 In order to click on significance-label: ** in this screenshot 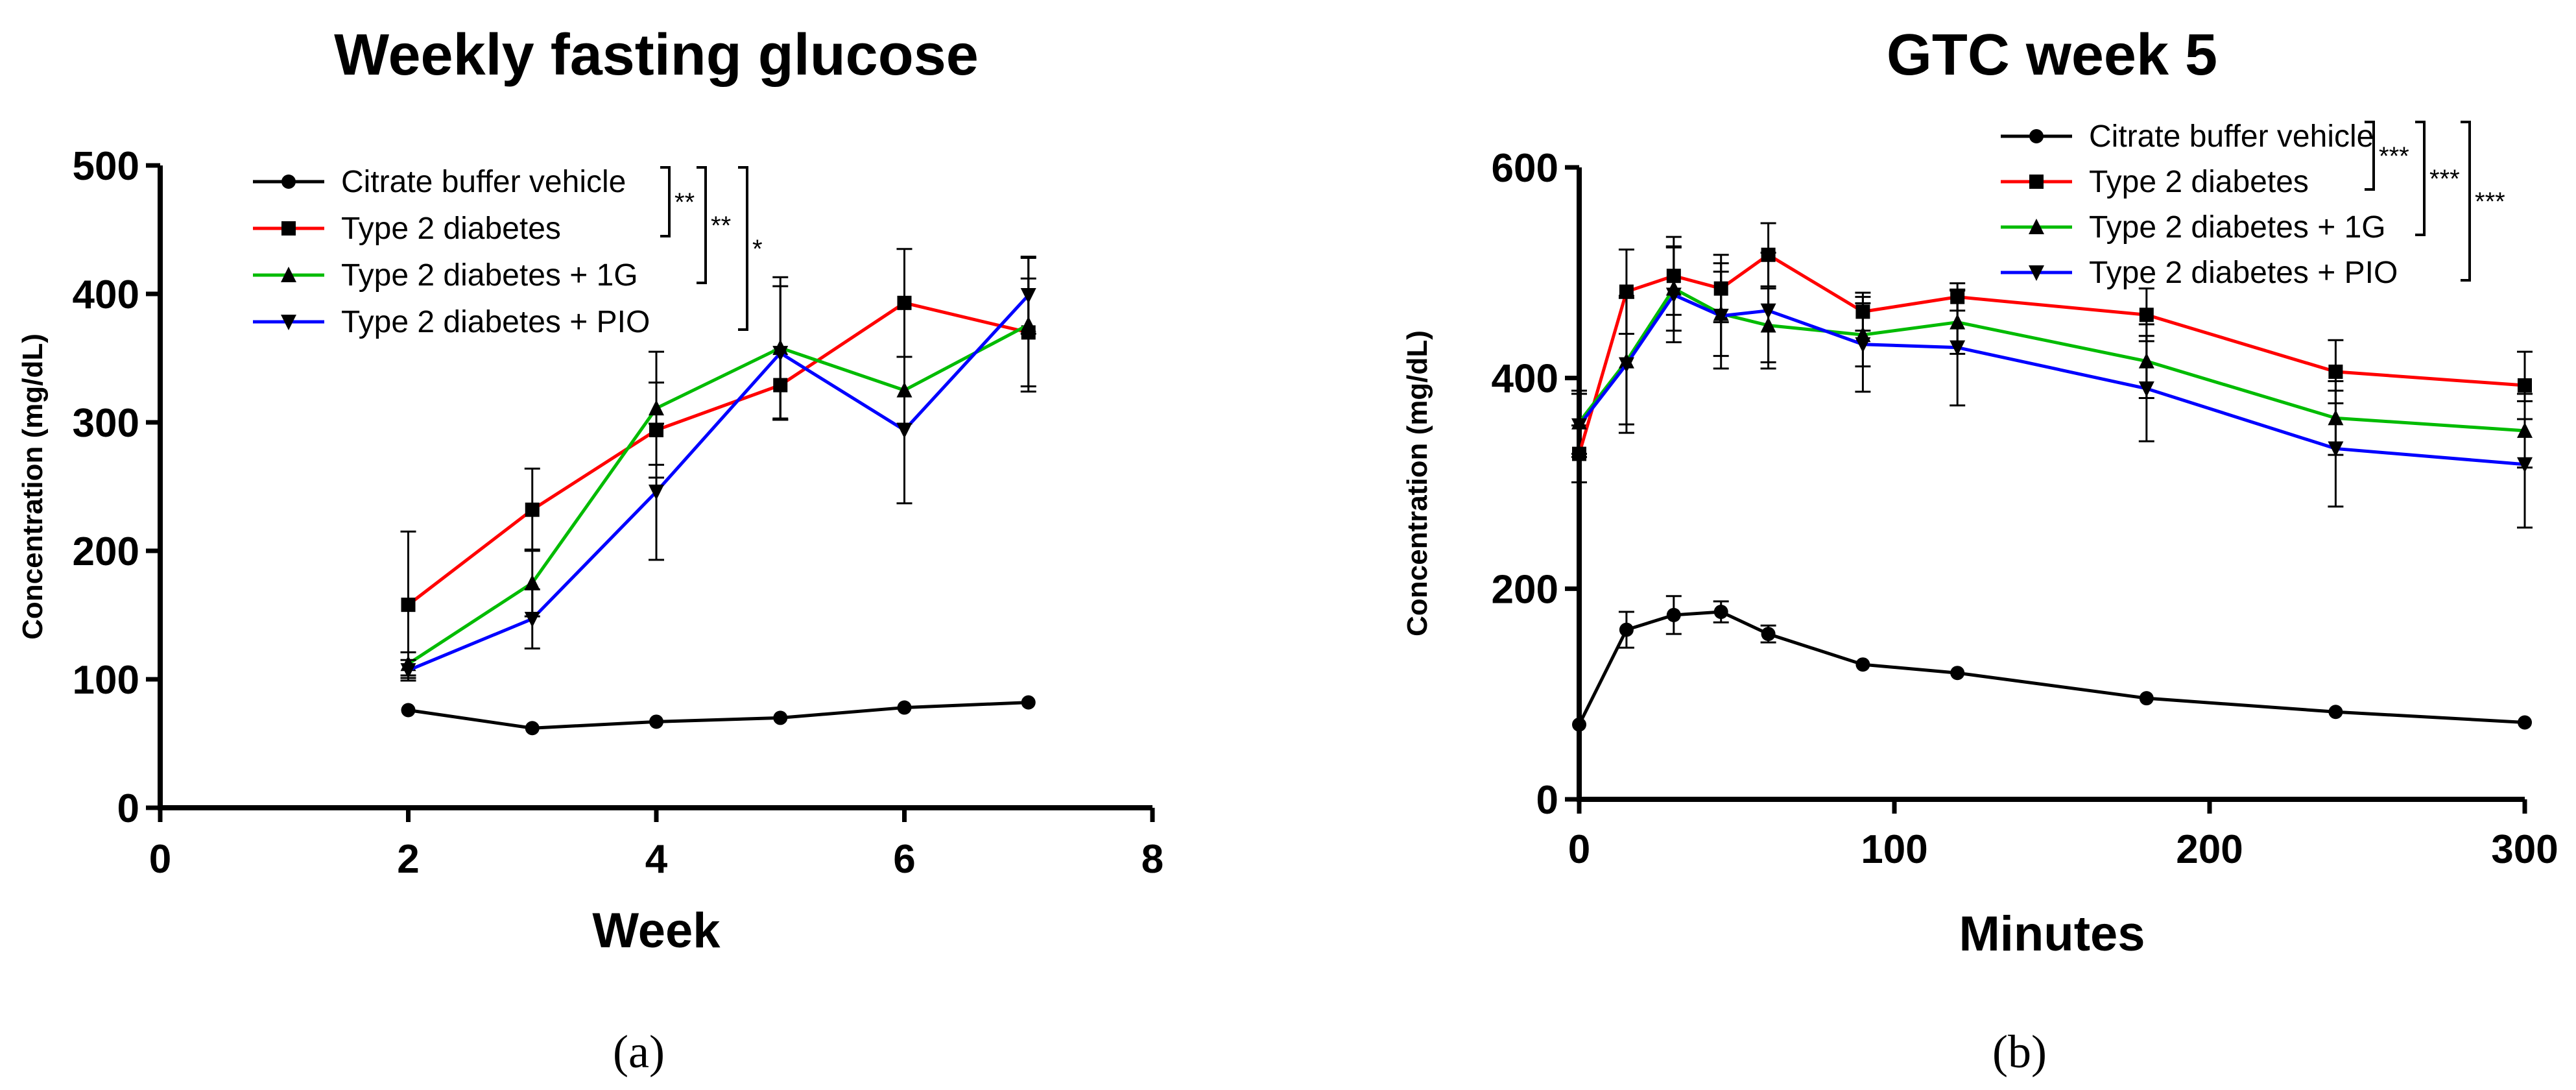, I will do `click(684, 202)`.